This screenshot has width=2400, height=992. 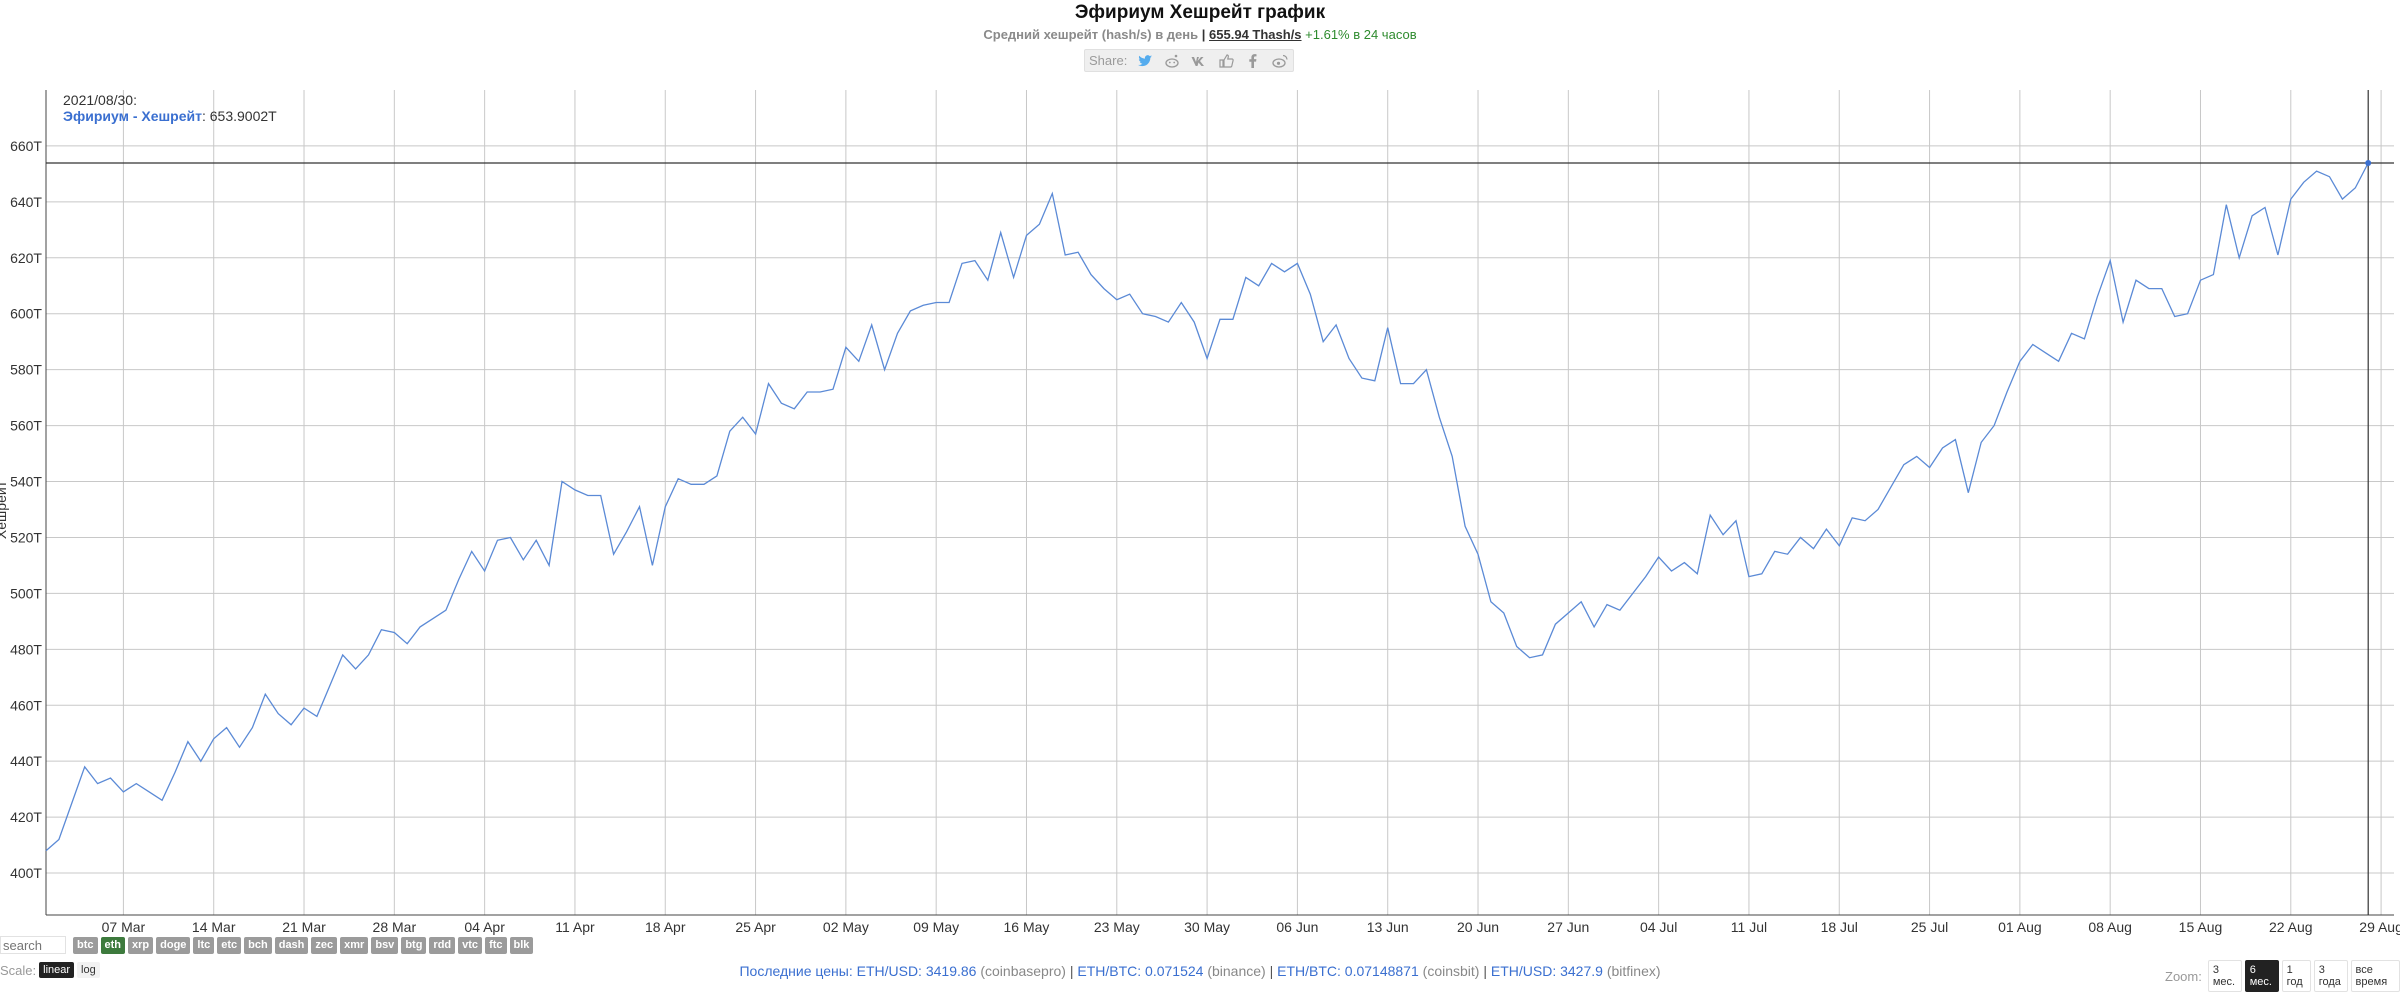 What do you see at coordinates (1546, 971) in the screenshot?
I see `price-pair: ETH/USD: 3427.9` at bounding box center [1546, 971].